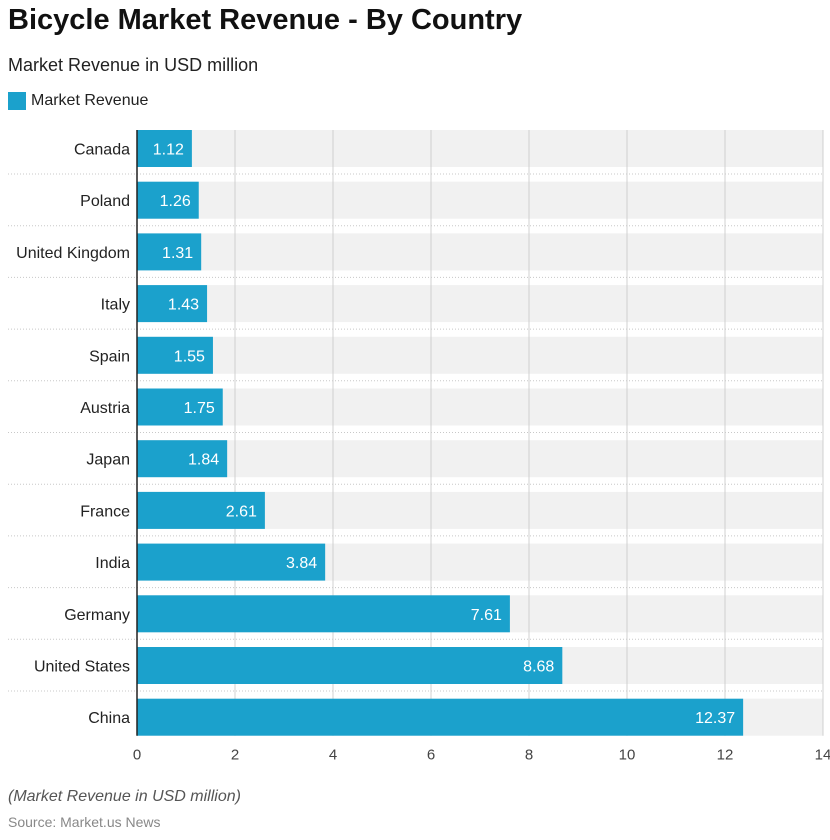 This screenshot has width=830, height=840. I want to click on category-label: United Kingdom, so click(73, 253).